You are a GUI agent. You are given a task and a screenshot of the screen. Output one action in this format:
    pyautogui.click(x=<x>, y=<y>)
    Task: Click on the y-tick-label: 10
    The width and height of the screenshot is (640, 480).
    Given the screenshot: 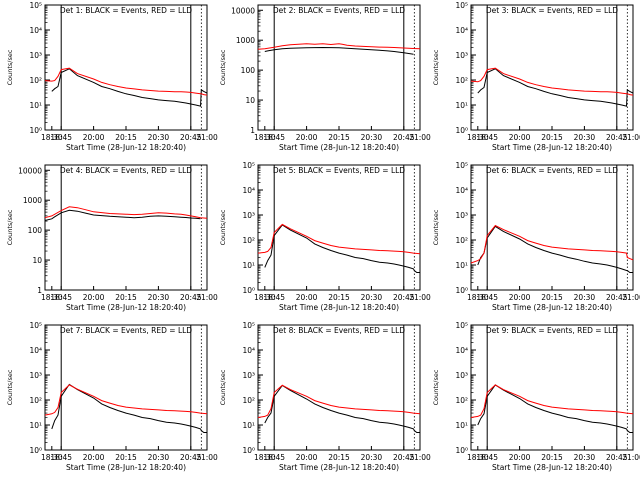 What is the action you would take?
    pyautogui.click(x=250, y=100)
    